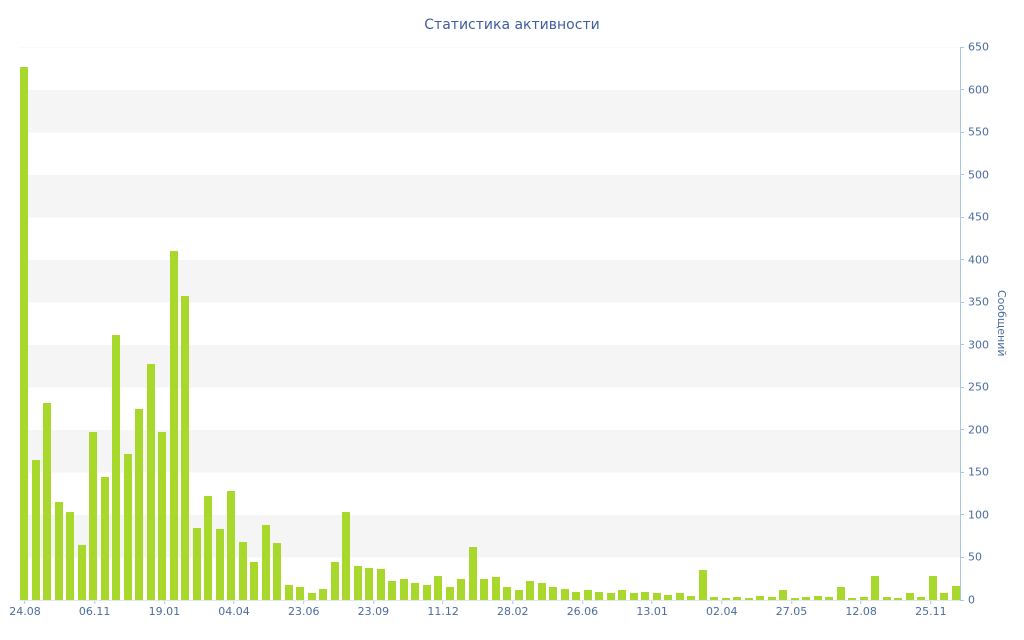 The height and width of the screenshot is (640, 1024). What do you see at coordinates (1001, 323) in the screenshot?
I see `y-axis-title-text: Сообщений` at bounding box center [1001, 323].